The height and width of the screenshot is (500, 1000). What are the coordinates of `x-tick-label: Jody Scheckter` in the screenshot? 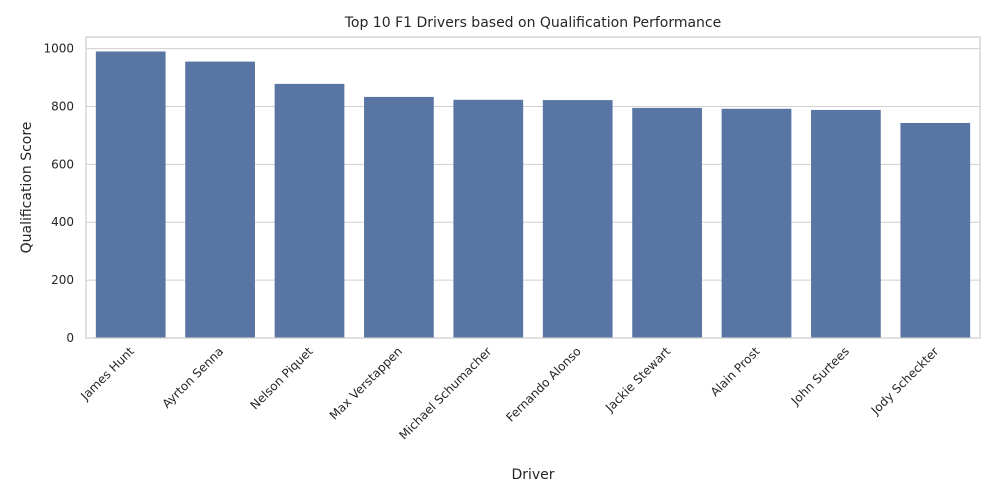 It's located at (905, 381).